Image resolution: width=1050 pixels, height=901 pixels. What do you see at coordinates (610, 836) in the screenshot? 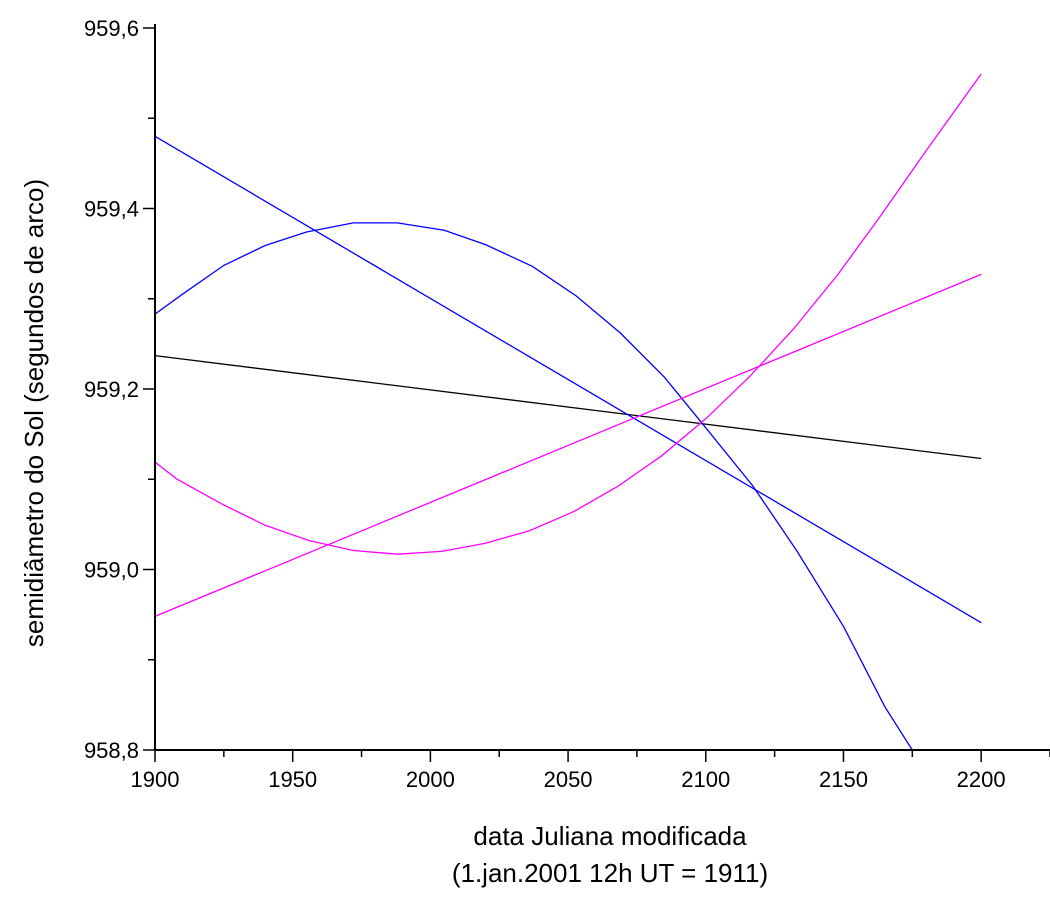
I see `x-axis-title: data Juliana modificada` at bounding box center [610, 836].